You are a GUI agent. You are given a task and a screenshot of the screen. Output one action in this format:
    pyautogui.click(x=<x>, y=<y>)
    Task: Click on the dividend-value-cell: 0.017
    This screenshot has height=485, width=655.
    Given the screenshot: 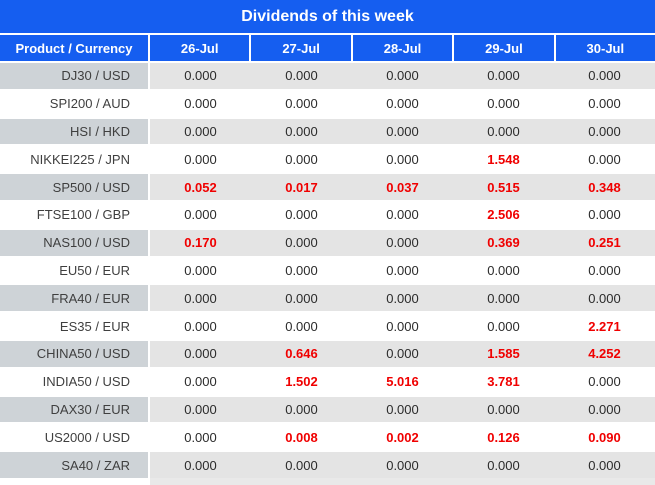 What is the action you would take?
    pyautogui.click(x=301, y=187)
    